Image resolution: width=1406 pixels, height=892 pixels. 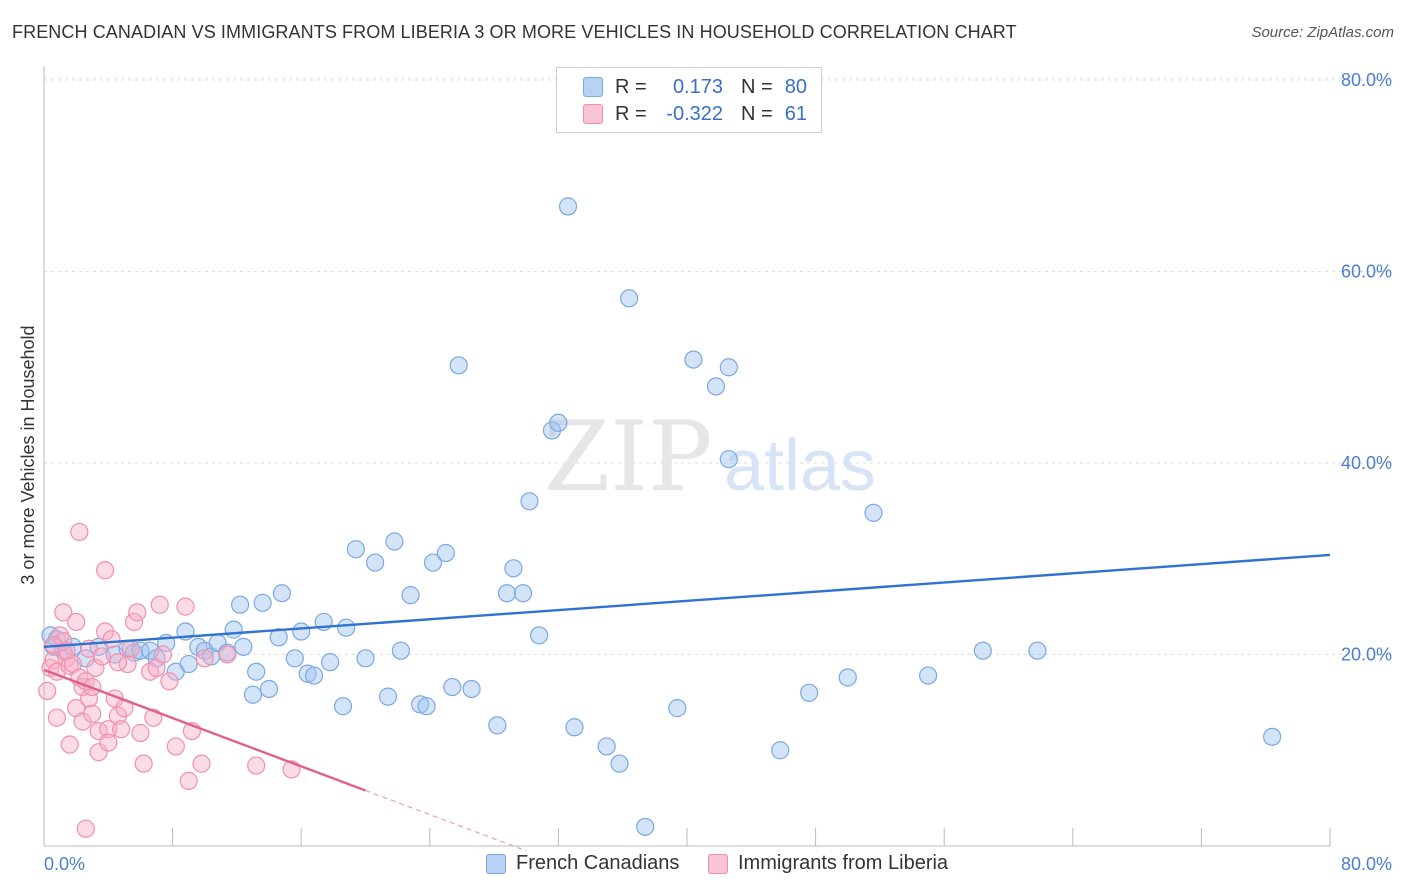 I want to click on y-axis-label: 3 or more Vehicles in Household, so click(x=28, y=454).